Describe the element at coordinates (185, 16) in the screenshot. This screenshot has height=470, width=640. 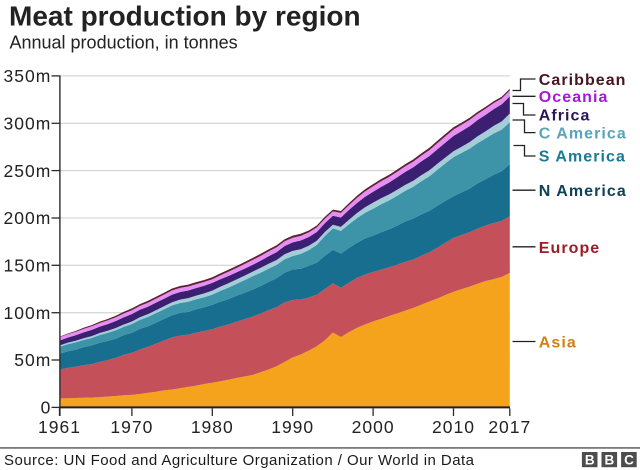
I see `svg-text: Meat production by region` at that location.